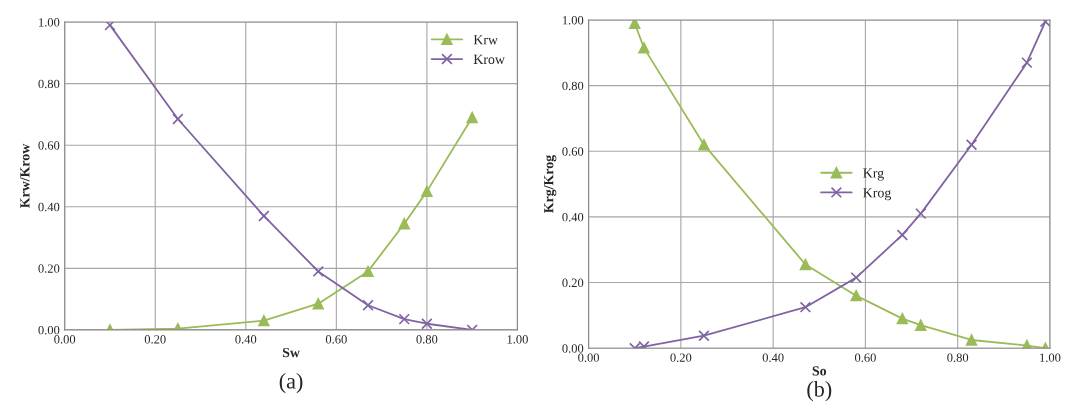 This screenshot has width=1078, height=416. I want to click on legend-label: Krog, so click(877, 194).